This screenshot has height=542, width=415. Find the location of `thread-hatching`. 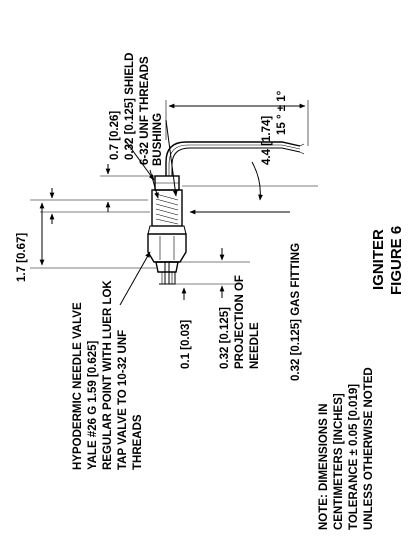

thread-hatching is located at coordinates (167, 209).